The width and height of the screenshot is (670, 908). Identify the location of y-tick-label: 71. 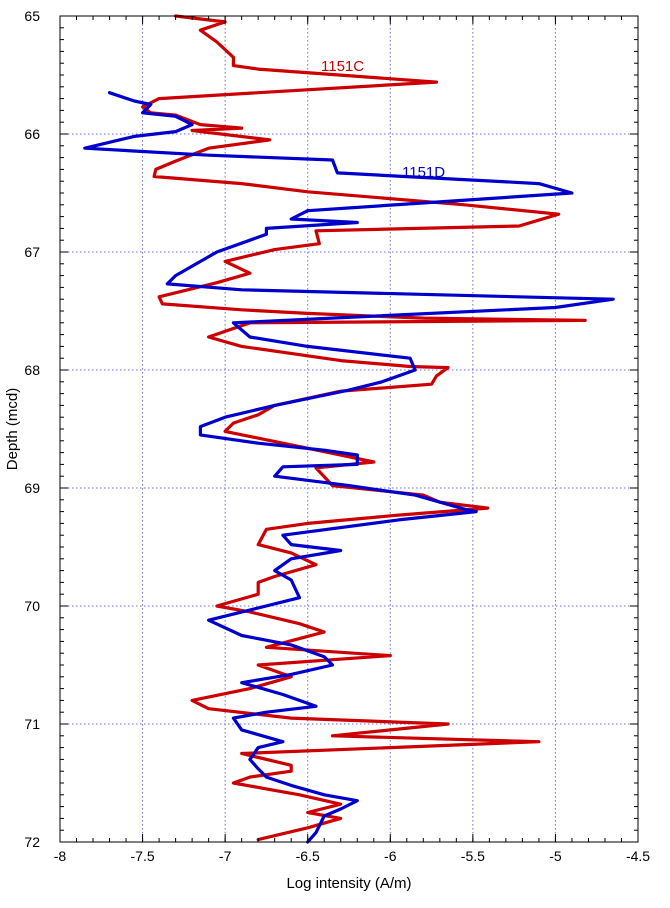
(32, 724).